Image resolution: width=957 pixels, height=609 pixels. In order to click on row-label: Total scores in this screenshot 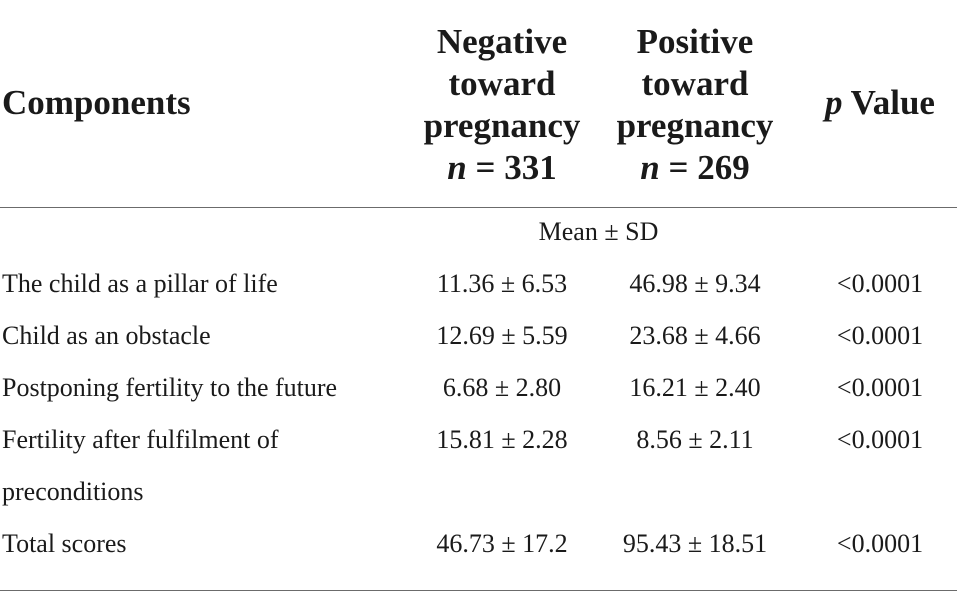, I will do `click(64, 543)`.